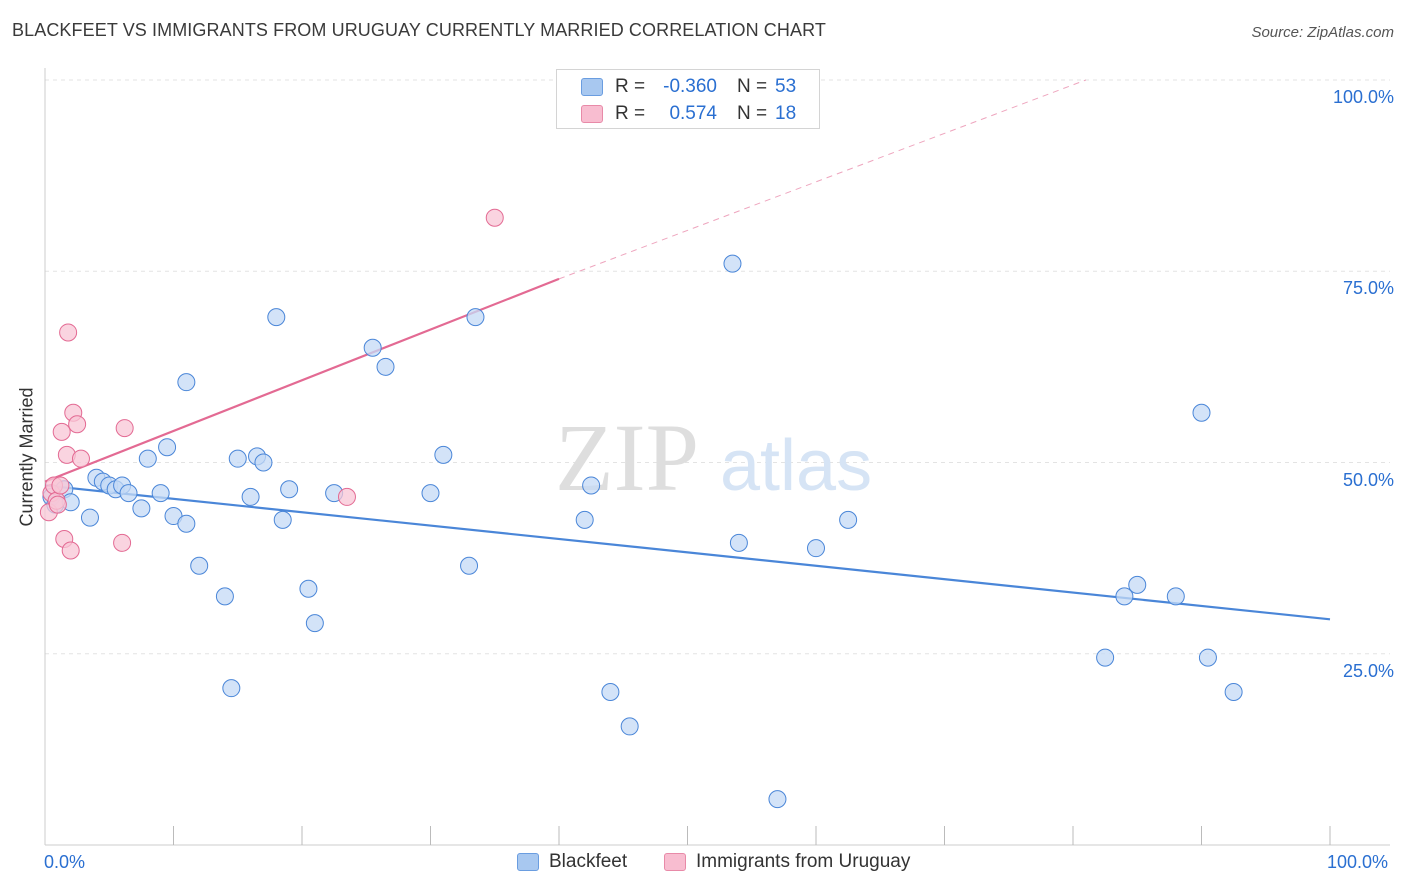 The image size is (1406, 892). What do you see at coordinates (592, 87) in the screenshot?
I see `legend-swatch-blackfeet` at bounding box center [592, 87].